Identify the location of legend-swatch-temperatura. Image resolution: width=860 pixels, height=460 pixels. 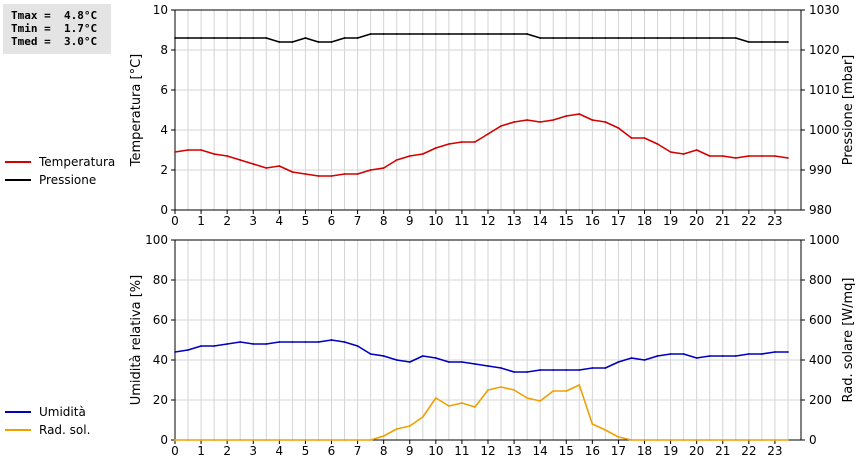
(18, 162).